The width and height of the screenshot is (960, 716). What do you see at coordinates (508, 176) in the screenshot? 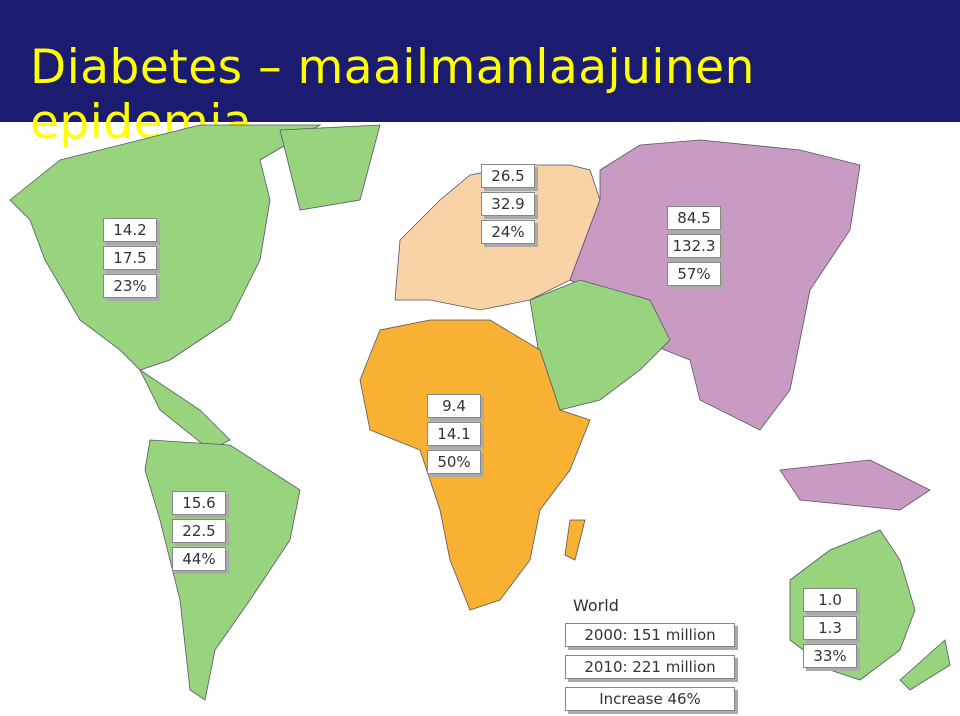
I see `label-box: 26.5` at bounding box center [508, 176].